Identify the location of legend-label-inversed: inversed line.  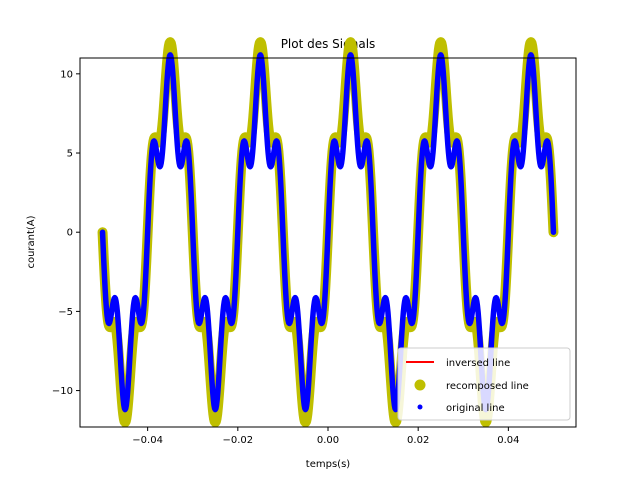
(478, 363).